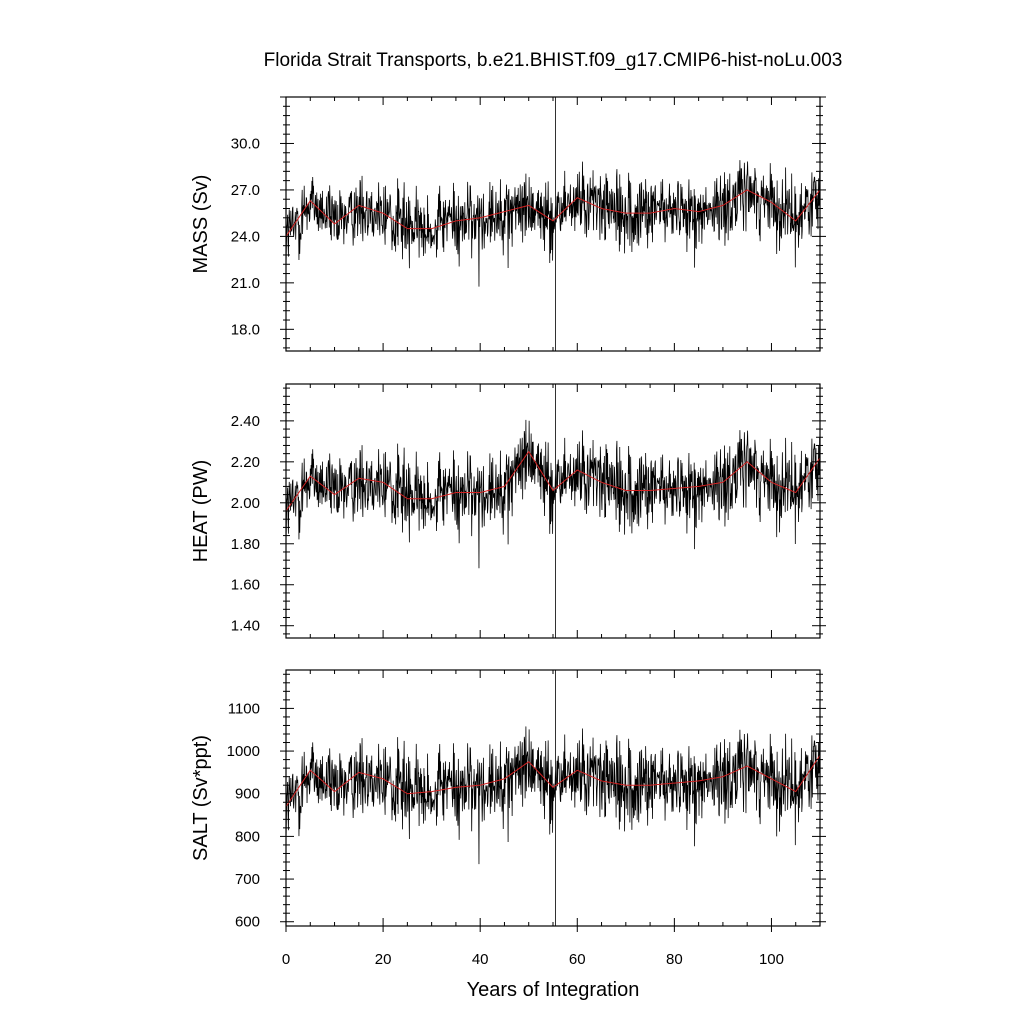 Image resolution: width=1024 pixels, height=1024 pixels. What do you see at coordinates (245, 585) in the screenshot?
I see `heat-y-tick-label: 1.60` at bounding box center [245, 585].